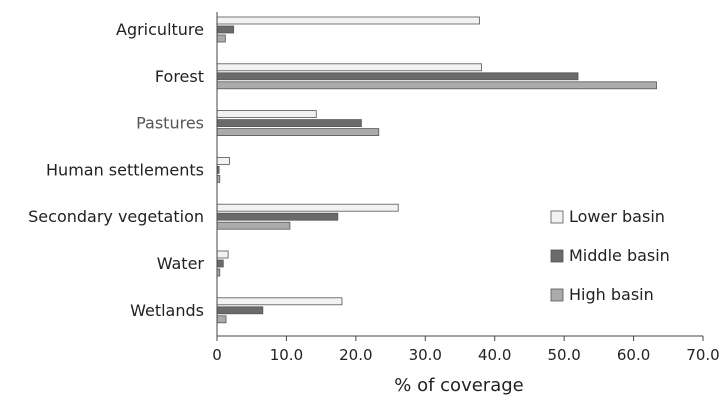 The width and height of the screenshot is (723, 402). I want to click on category-label: Wetlands, so click(167, 310).